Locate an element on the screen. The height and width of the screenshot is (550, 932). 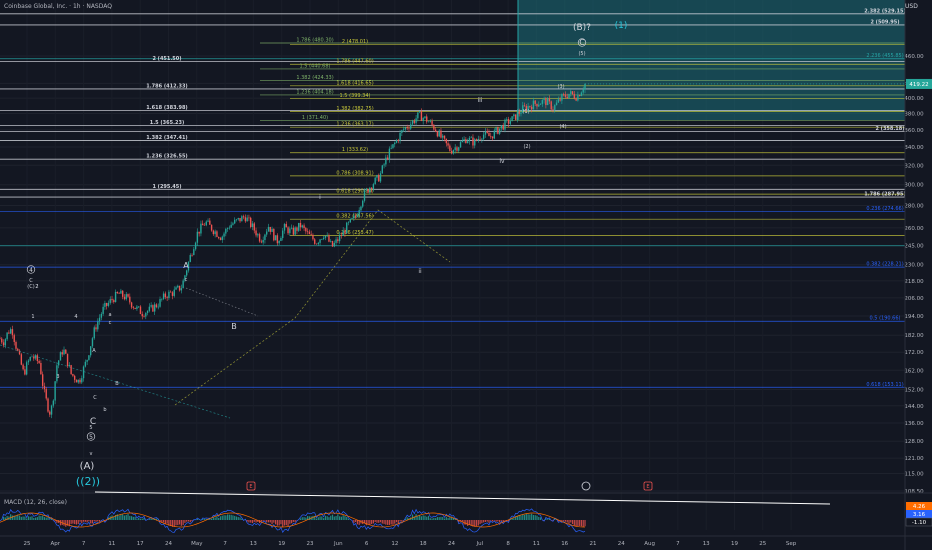
fib-level-label: 1.786 (412.33) is located at coordinates (166, 86).